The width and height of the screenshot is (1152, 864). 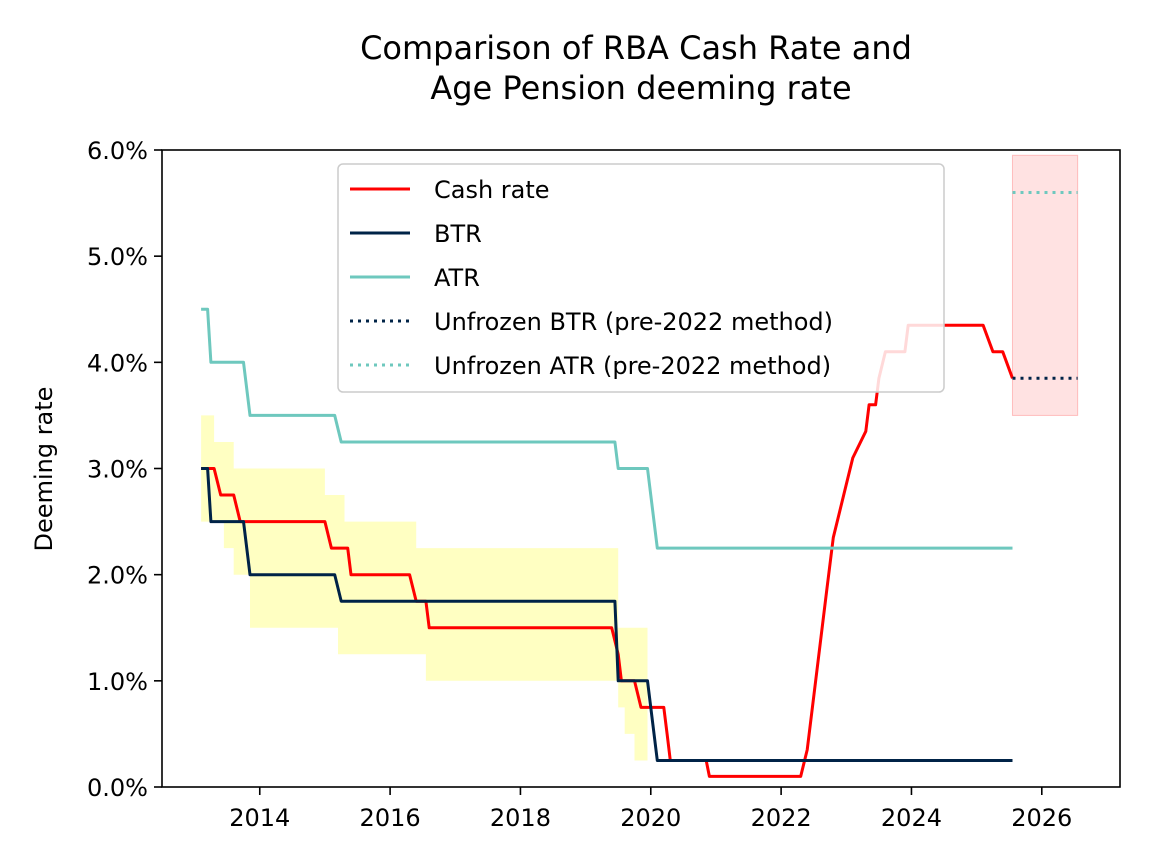 What do you see at coordinates (117, 682) in the screenshot?
I see `y-tick-label-1: 1.0%` at bounding box center [117, 682].